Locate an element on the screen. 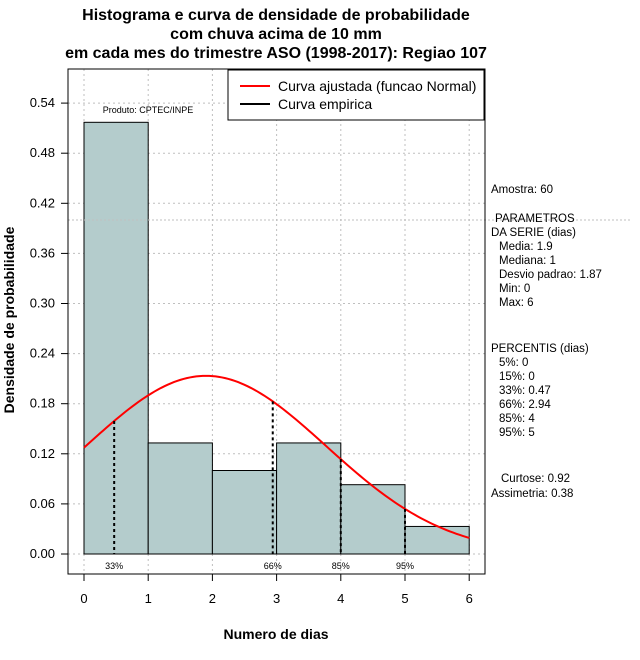 The height and width of the screenshot is (660, 640). y-tick-label-1: 0.06 is located at coordinates (42, 503).